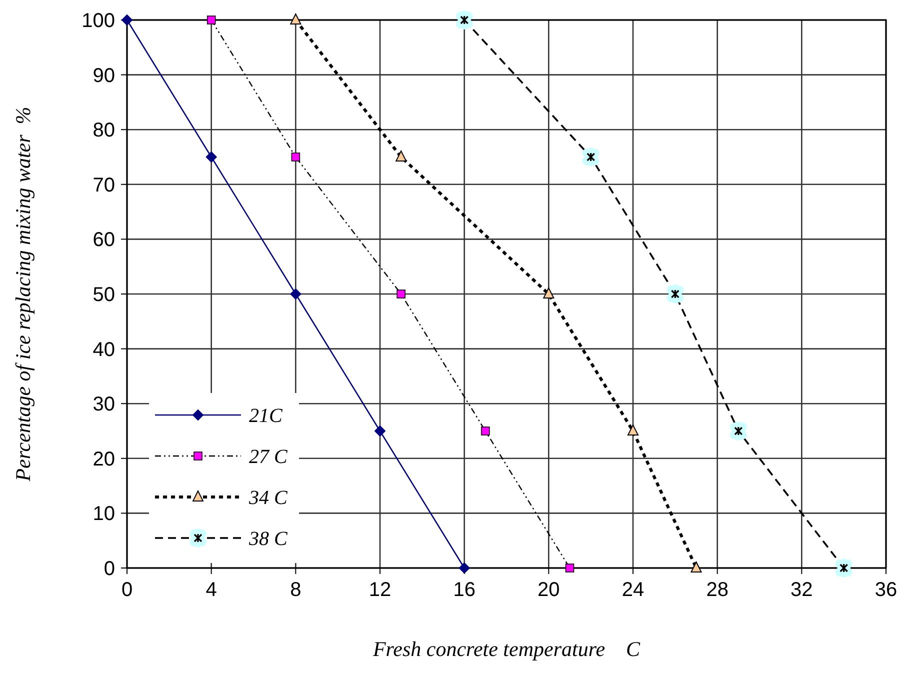 This screenshot has width=907, height=678. I want to click on x-tick-label: 0, so click(127, 590).